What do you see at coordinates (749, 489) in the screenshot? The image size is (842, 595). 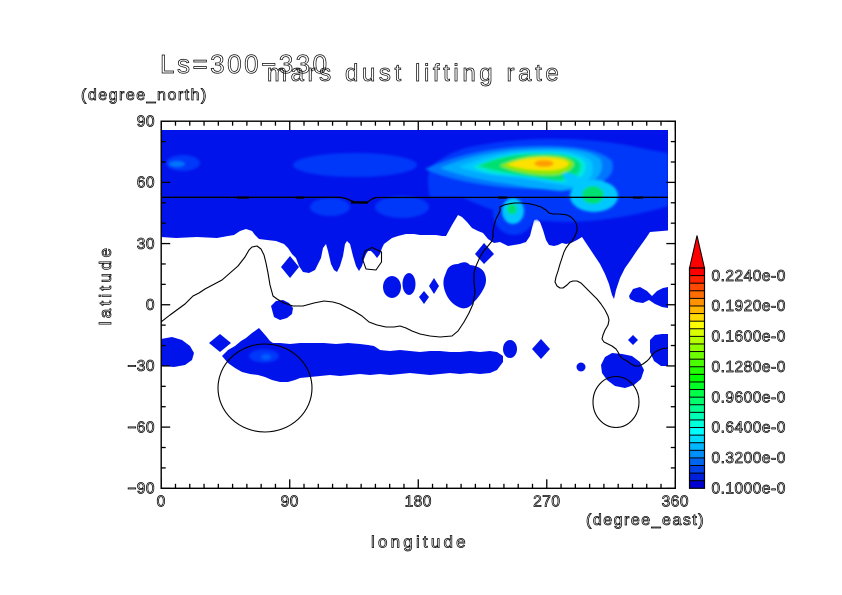 I see `svg-text: 0.1000e-0` at bounding box center [749, 489].